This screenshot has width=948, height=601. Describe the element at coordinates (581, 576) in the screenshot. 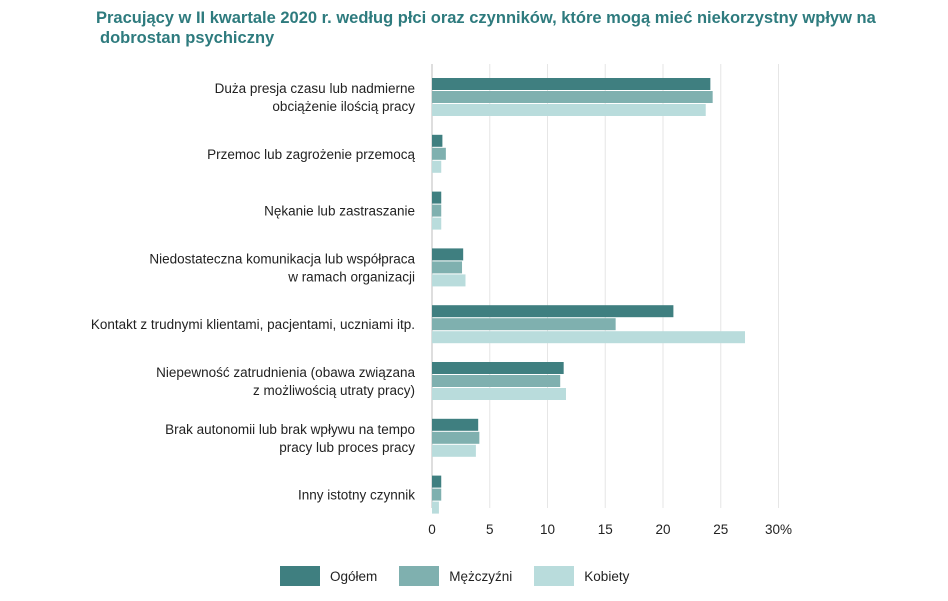

I see `legend-item-kobiety: Kobiety` at that location.